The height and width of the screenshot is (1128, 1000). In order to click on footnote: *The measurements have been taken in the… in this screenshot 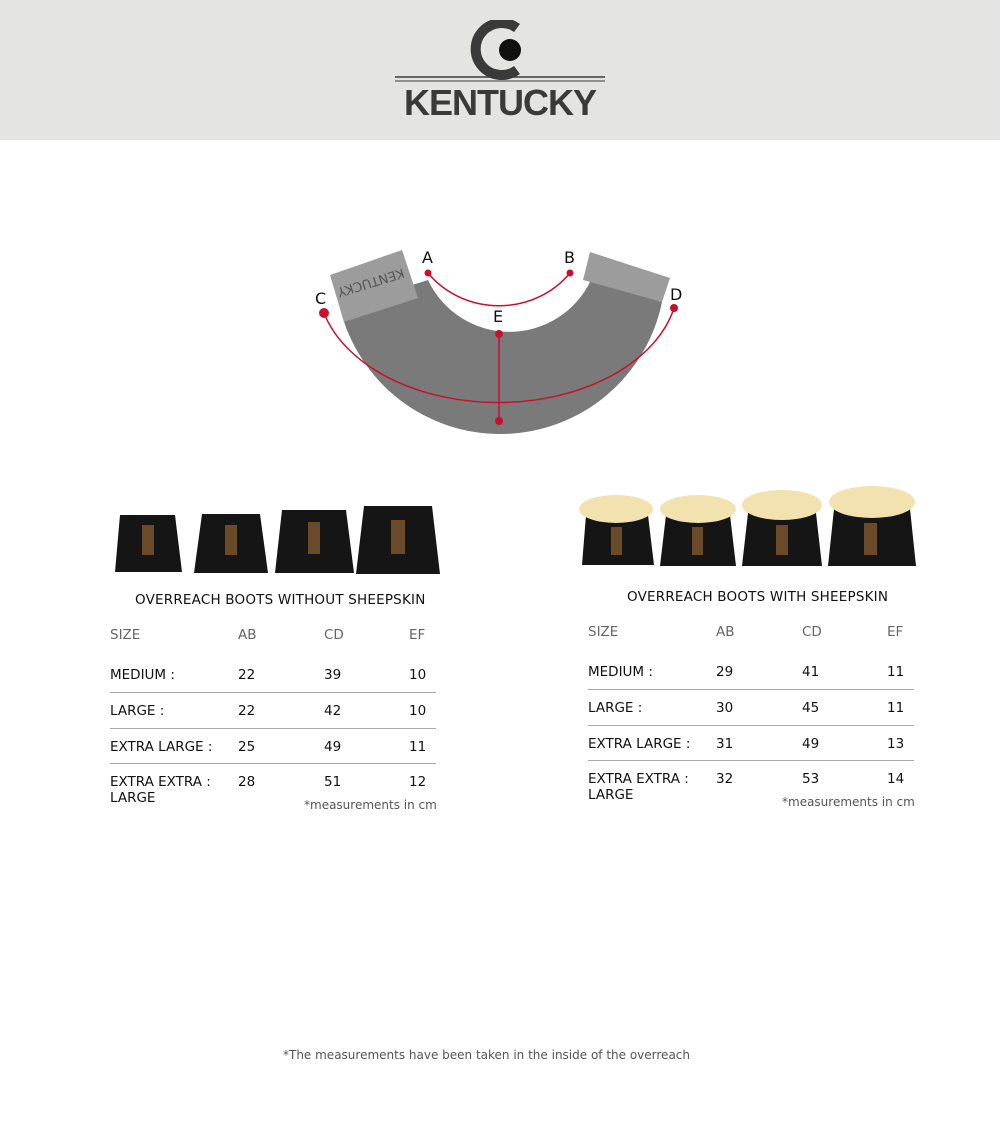, I will do `click(486, 1055)`.